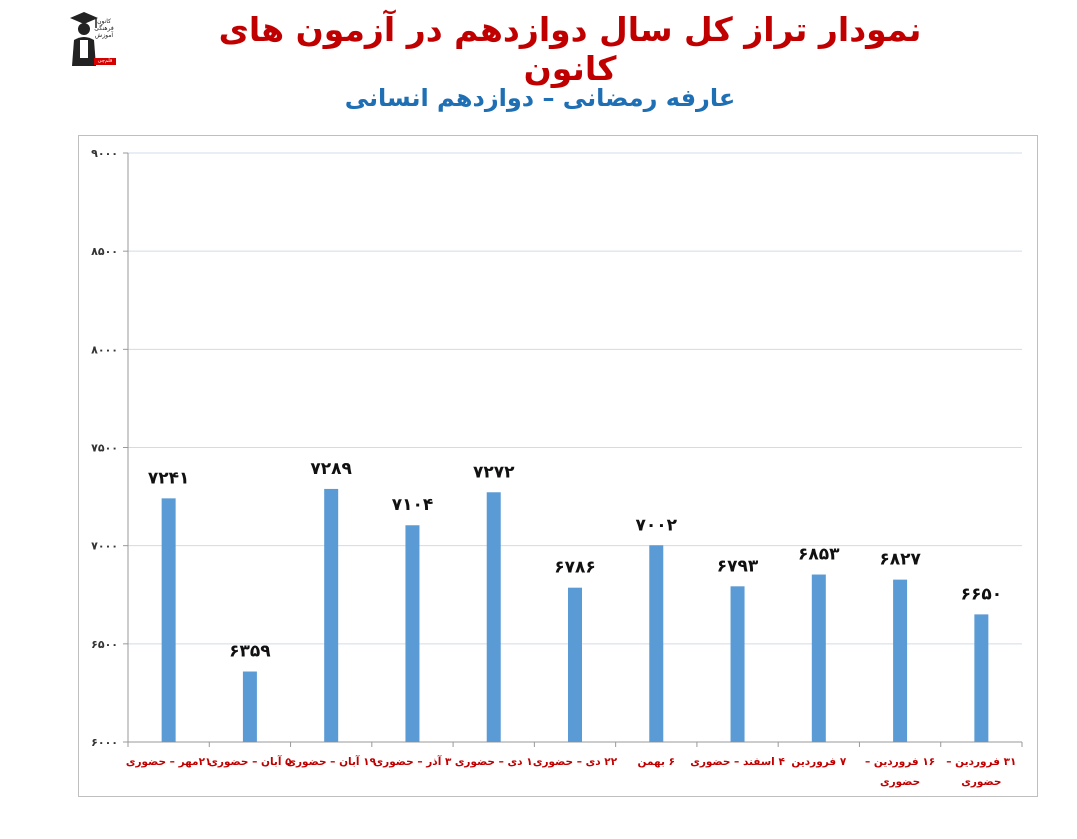  I want to click on x-axis-label: ۴ اسفند – حضوری, so click(737, 762).